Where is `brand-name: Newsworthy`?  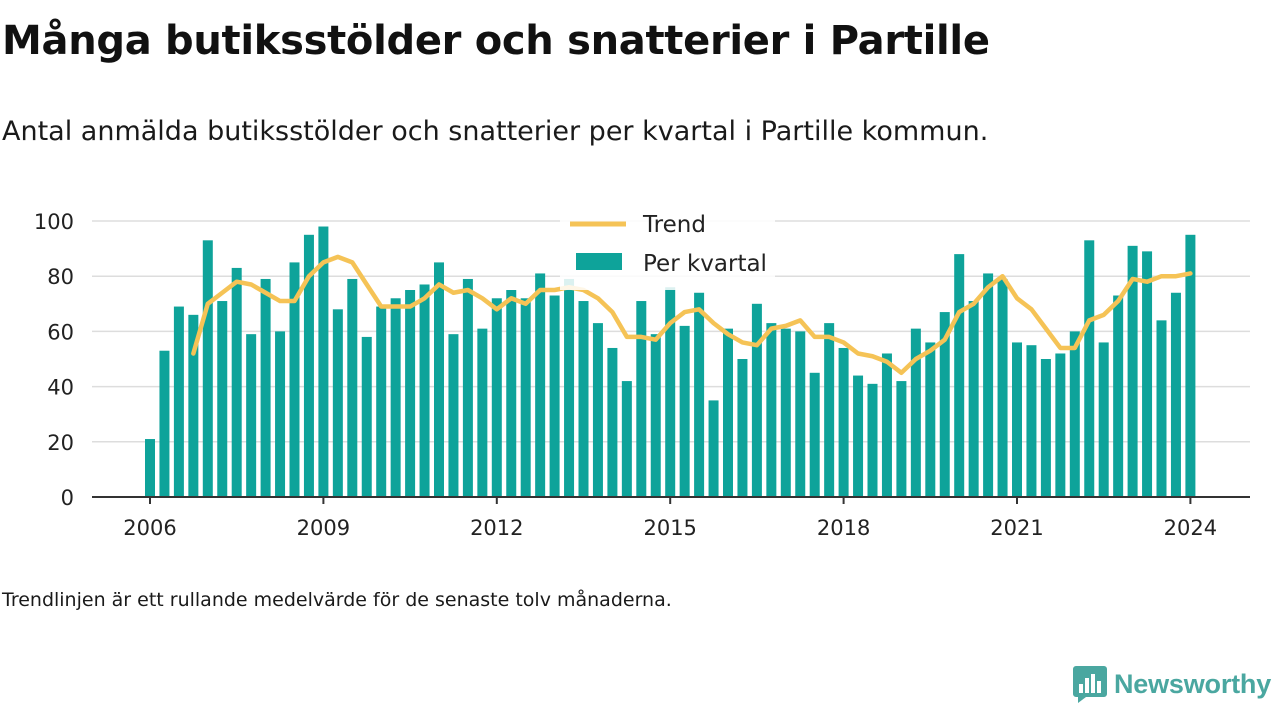 brand-name: Newsworthy is located at coordinates (1193, 683).